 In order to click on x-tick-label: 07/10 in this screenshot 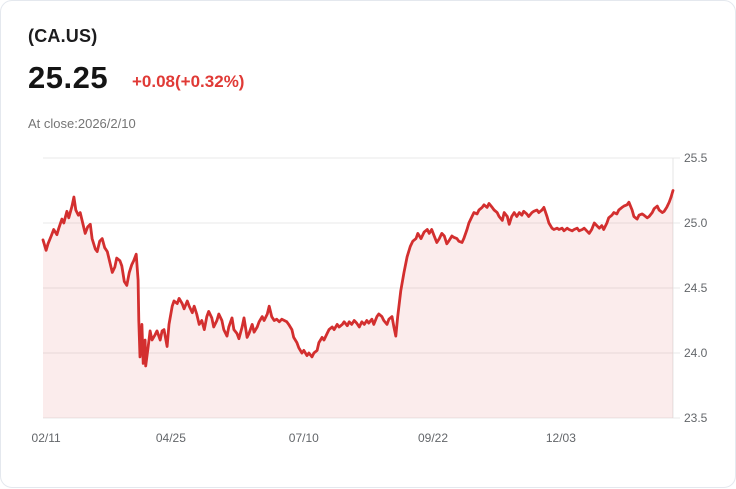, I will do `click(304, 438)`.